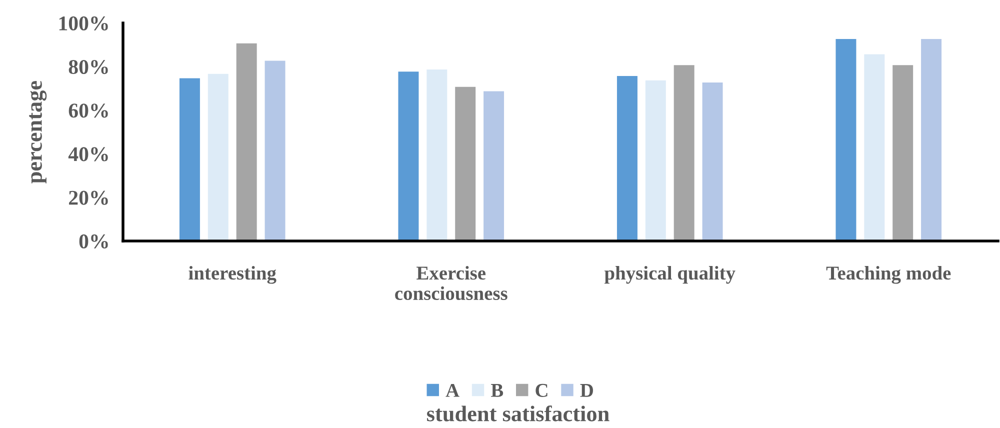 The width and height of the screenshot is (1000, 428). What do you see at coordinates (453, 390) in the screenshot?
I see `legend-label: A` at bounding box center [453, 390].